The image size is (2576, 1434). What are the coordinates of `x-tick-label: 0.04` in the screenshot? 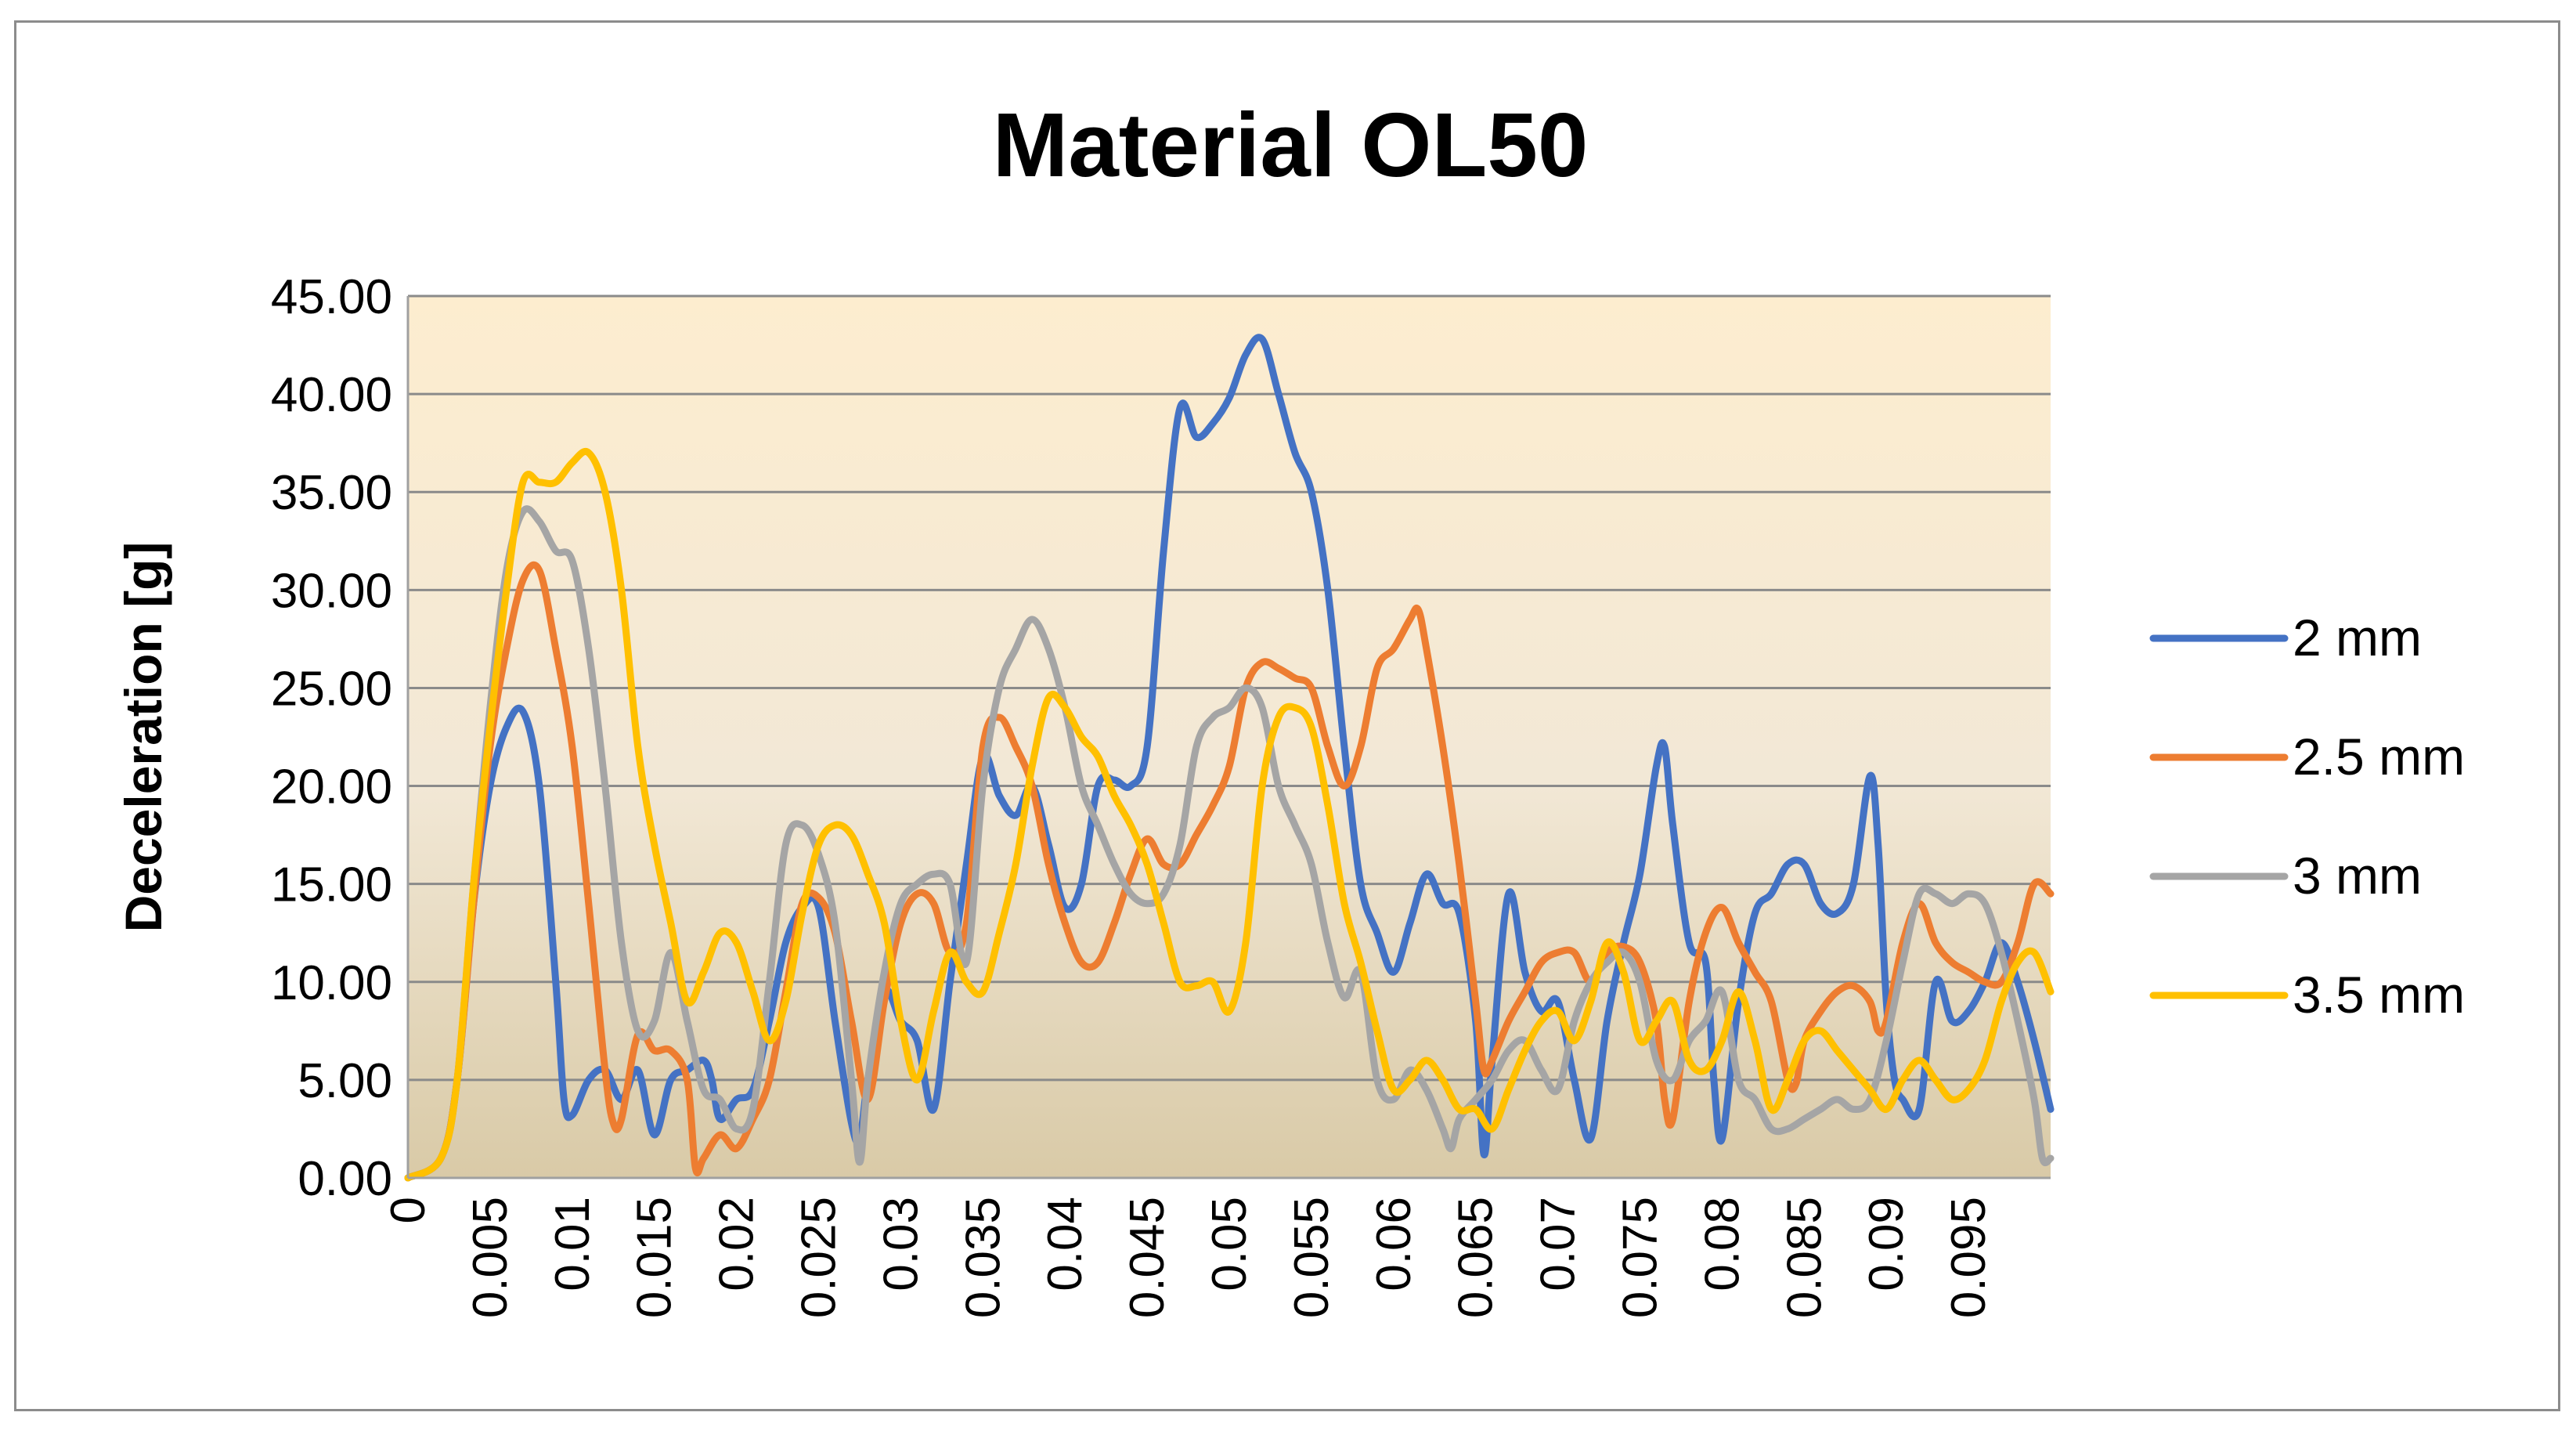 It's located at (1065, 1244).